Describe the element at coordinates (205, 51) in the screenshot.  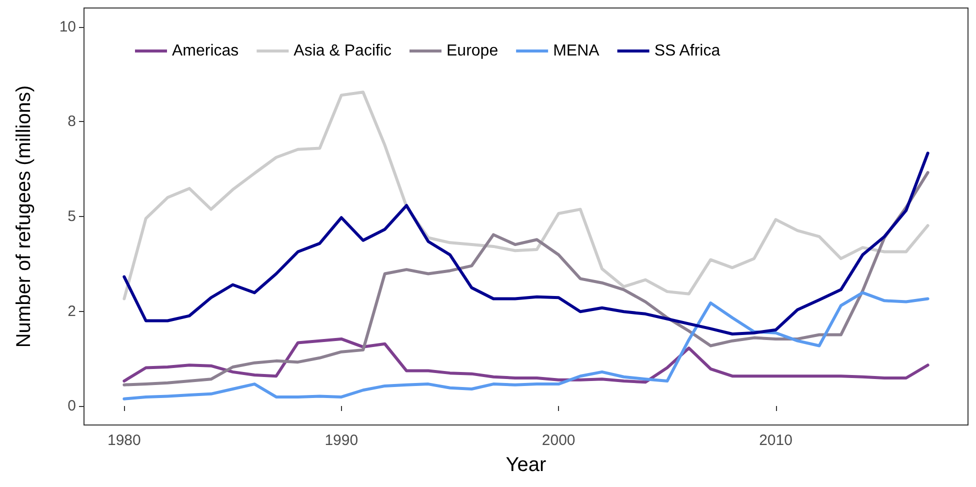
I see `legend-label: Americas` at that location.